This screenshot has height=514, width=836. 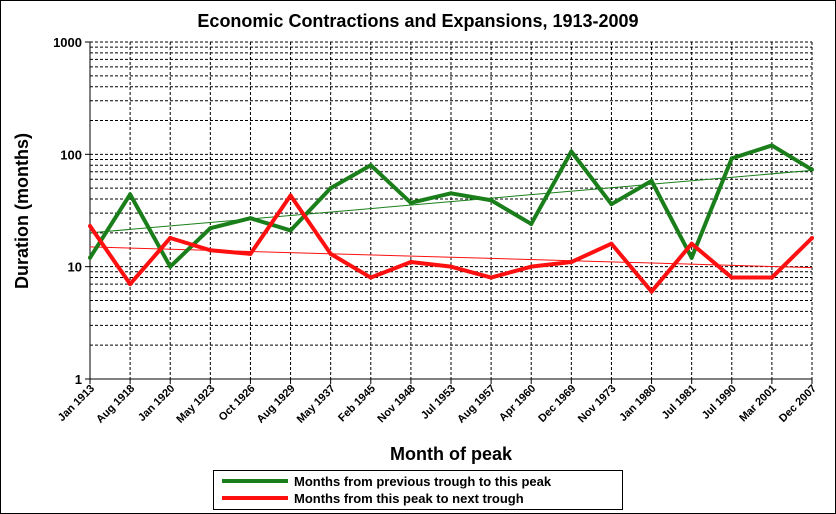 I want to click on legend-label-contraction: Months from this peak to next trough, so click(x=409, y=498).